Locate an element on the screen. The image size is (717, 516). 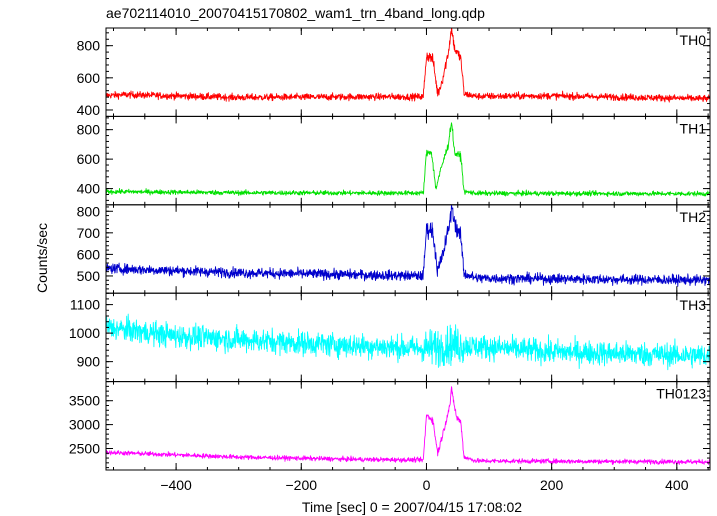
y-tick-label: 700 is located at coordinates (89, 233).